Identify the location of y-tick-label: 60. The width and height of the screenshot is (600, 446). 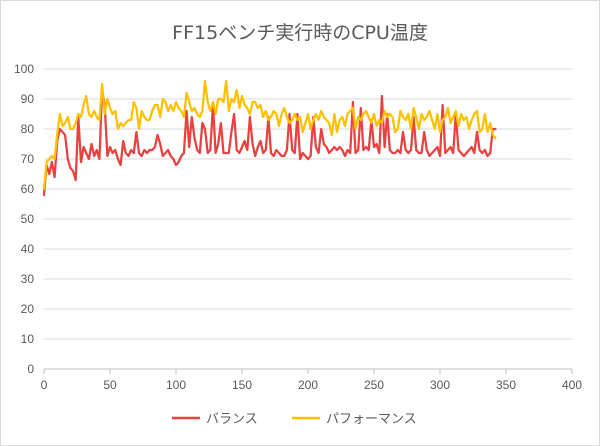
(28, 189).